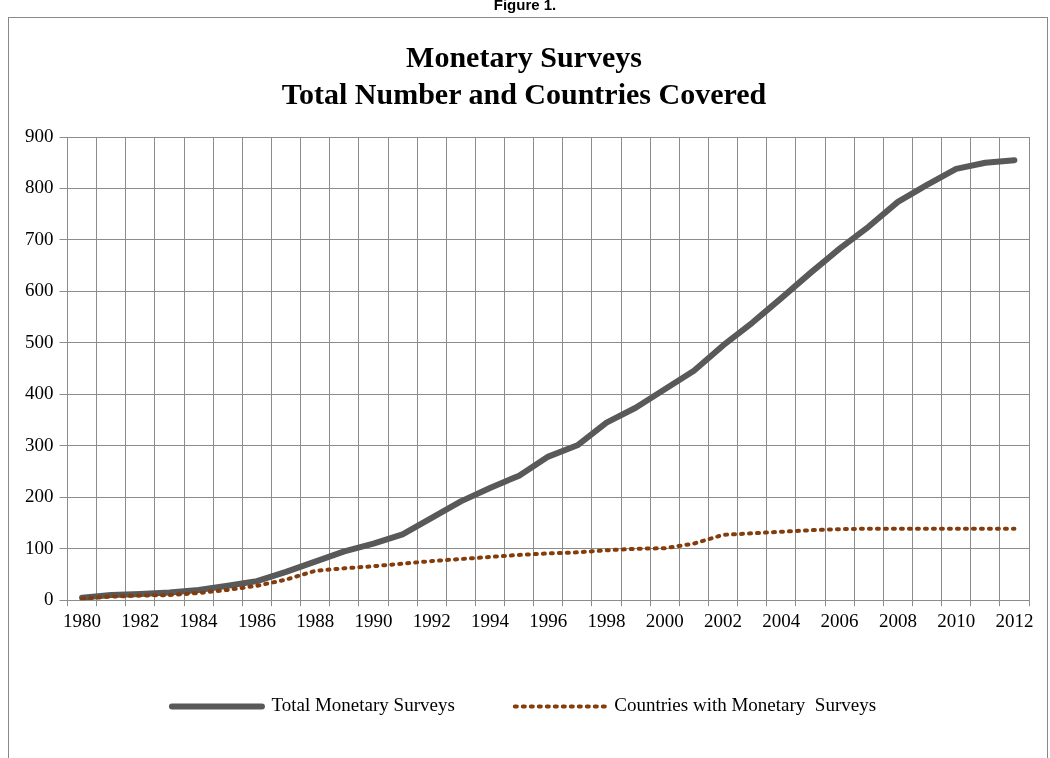 Image resolution: width=1050 pixels, height=758 pixels. I want to click on y-tick-label: 800, so click(39, 187).